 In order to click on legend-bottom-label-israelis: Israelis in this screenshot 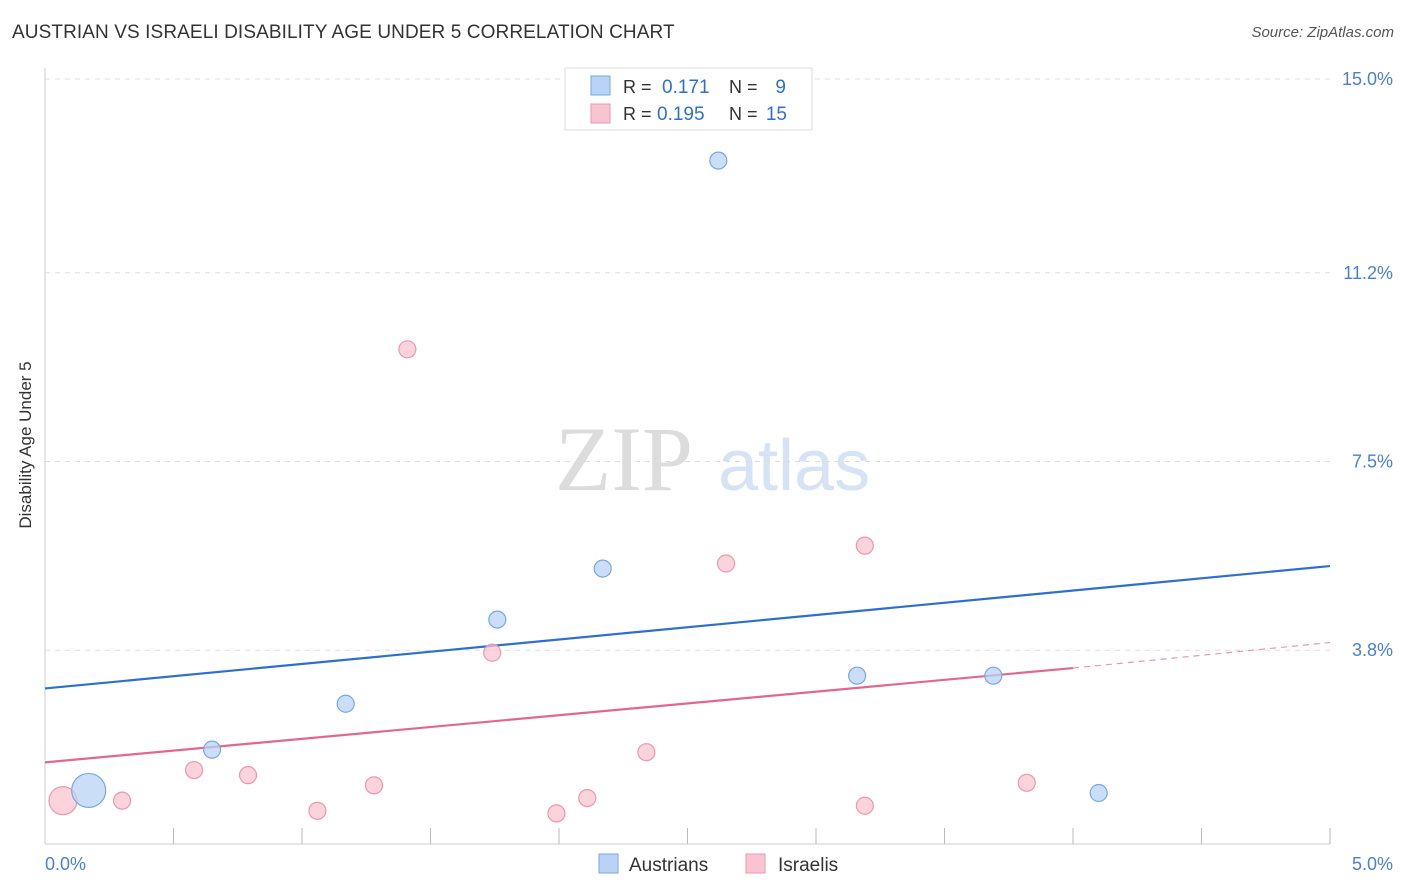, I will do `click(808, 865)`.